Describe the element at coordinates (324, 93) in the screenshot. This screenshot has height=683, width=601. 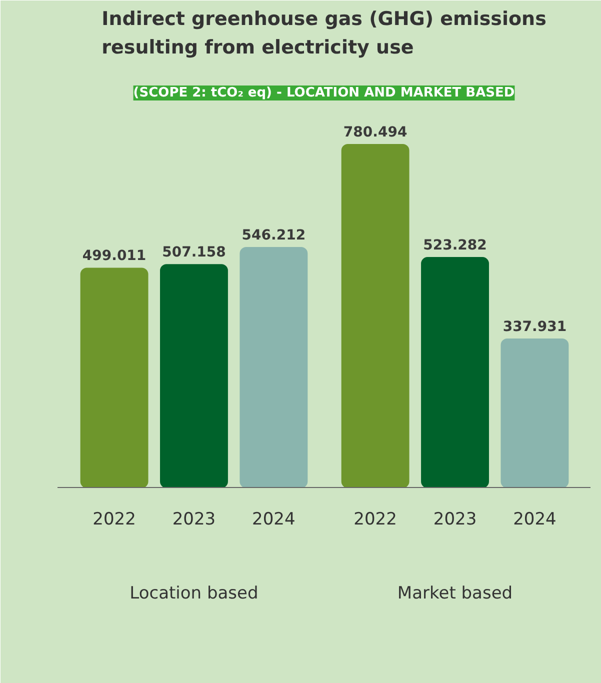
I see `chart-subtitle: (SCOPE 2: tCO₂ eq) - LOCATION AND MARKET BASED` at that location.